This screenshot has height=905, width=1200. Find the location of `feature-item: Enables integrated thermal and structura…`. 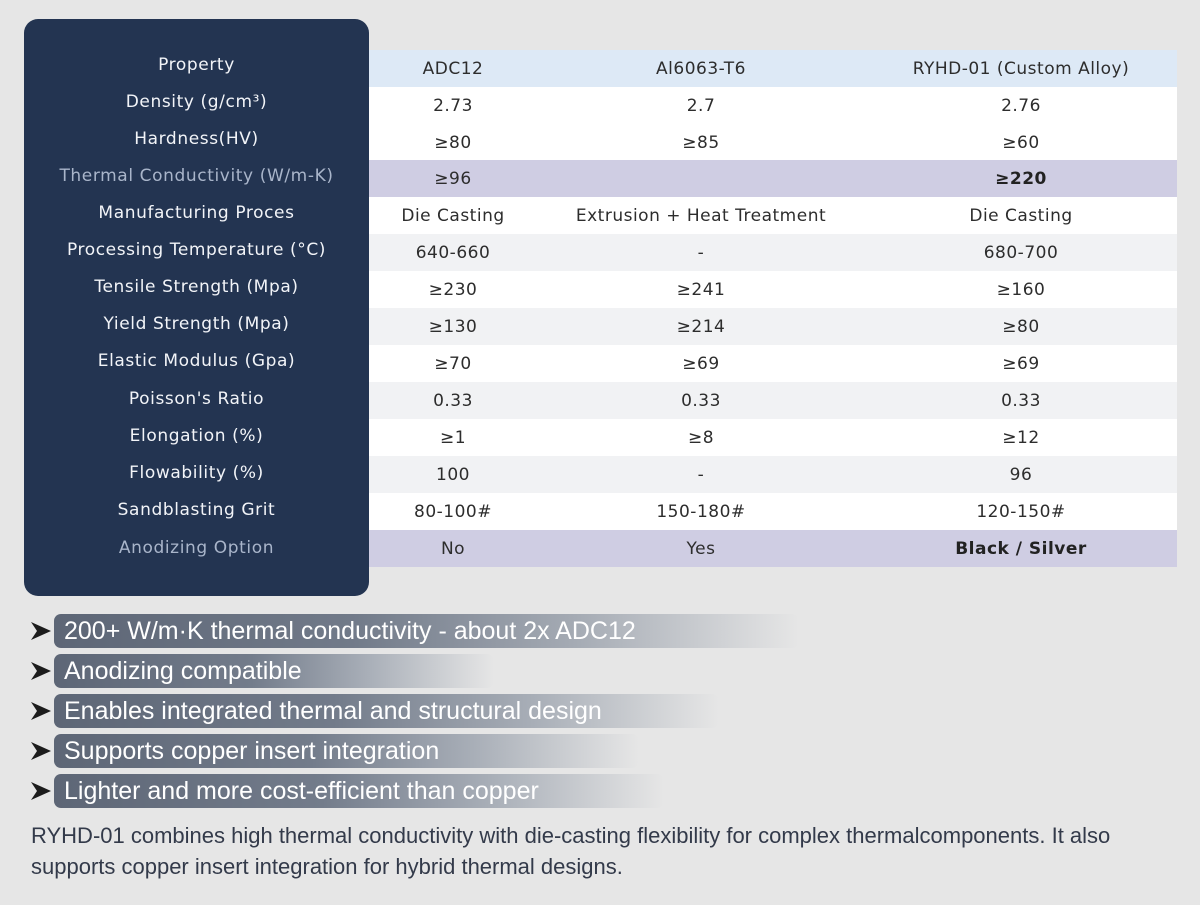

feature-item: Enables integrated thermal and structura… is located at coordinates (414, 711).